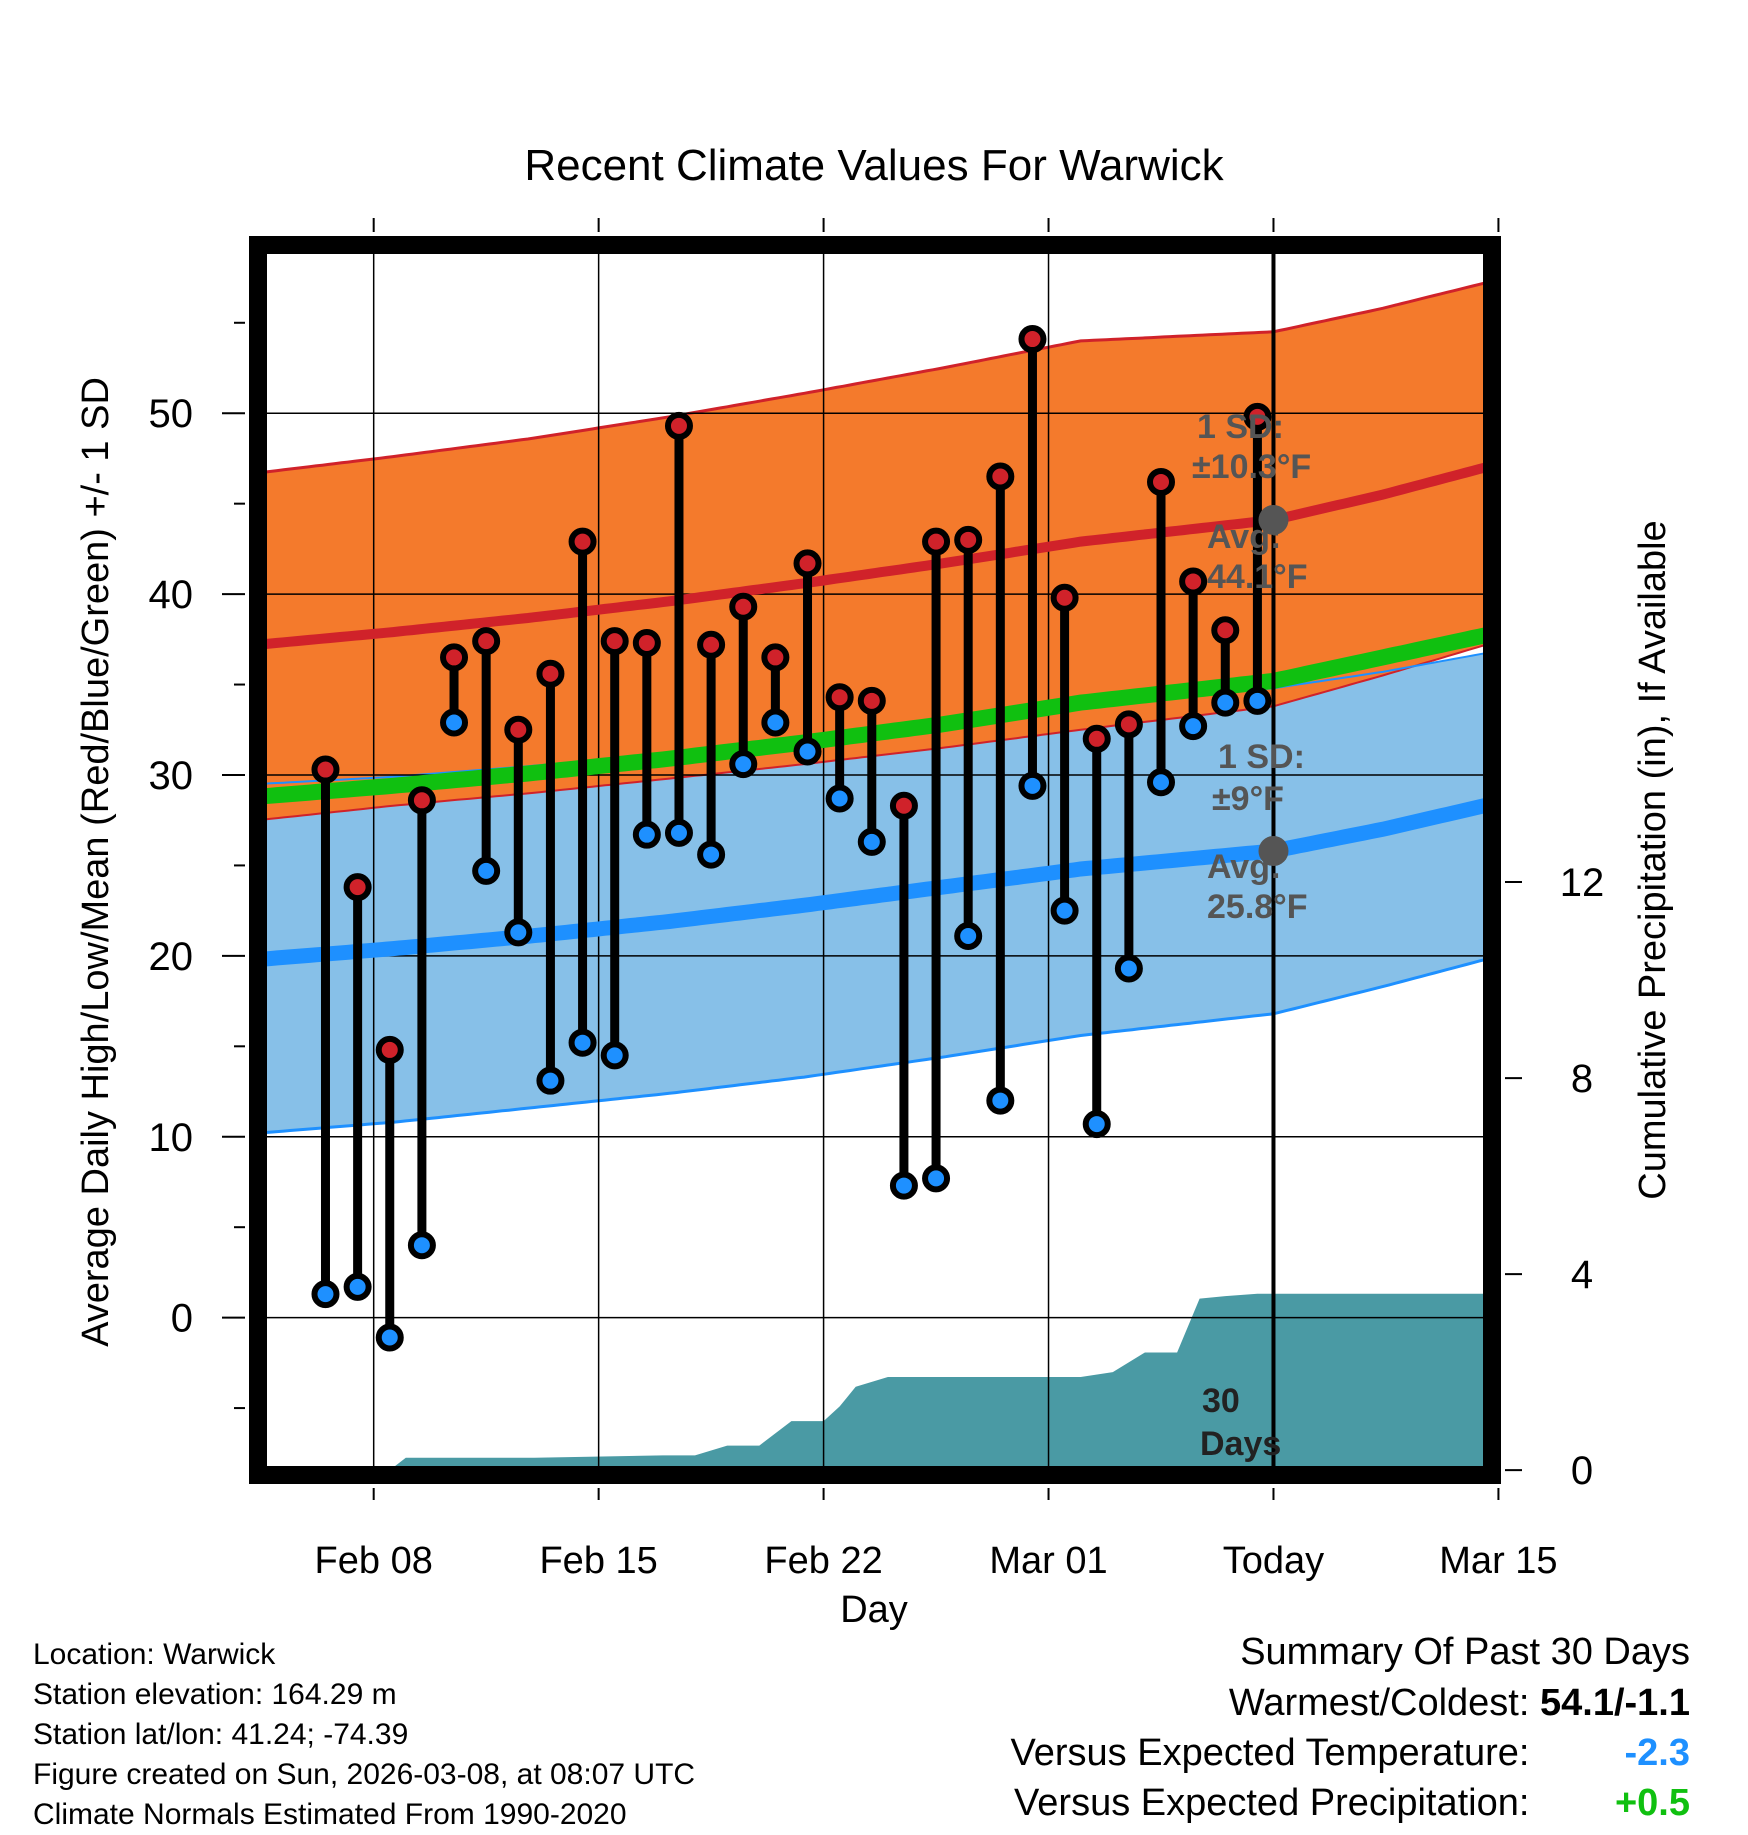  What do you see at coordinates (1257, 907) in the screenshot?
I see `low-avg-value: 25.8°F` at bounding box center [1257, 907].